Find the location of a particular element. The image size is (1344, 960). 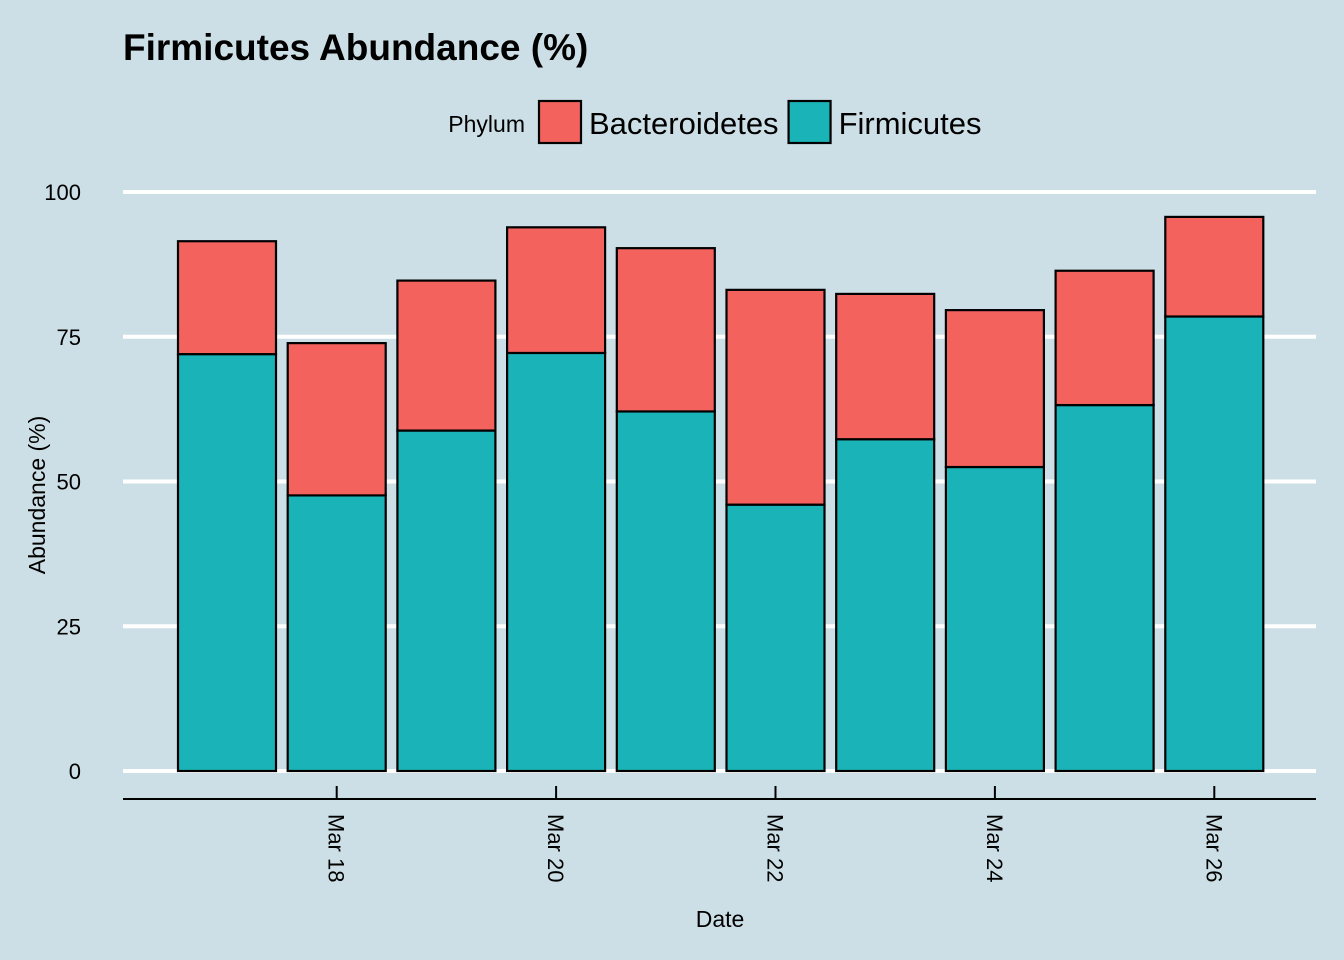

y-tick-label: 50 is located at coordinates (69, 482).